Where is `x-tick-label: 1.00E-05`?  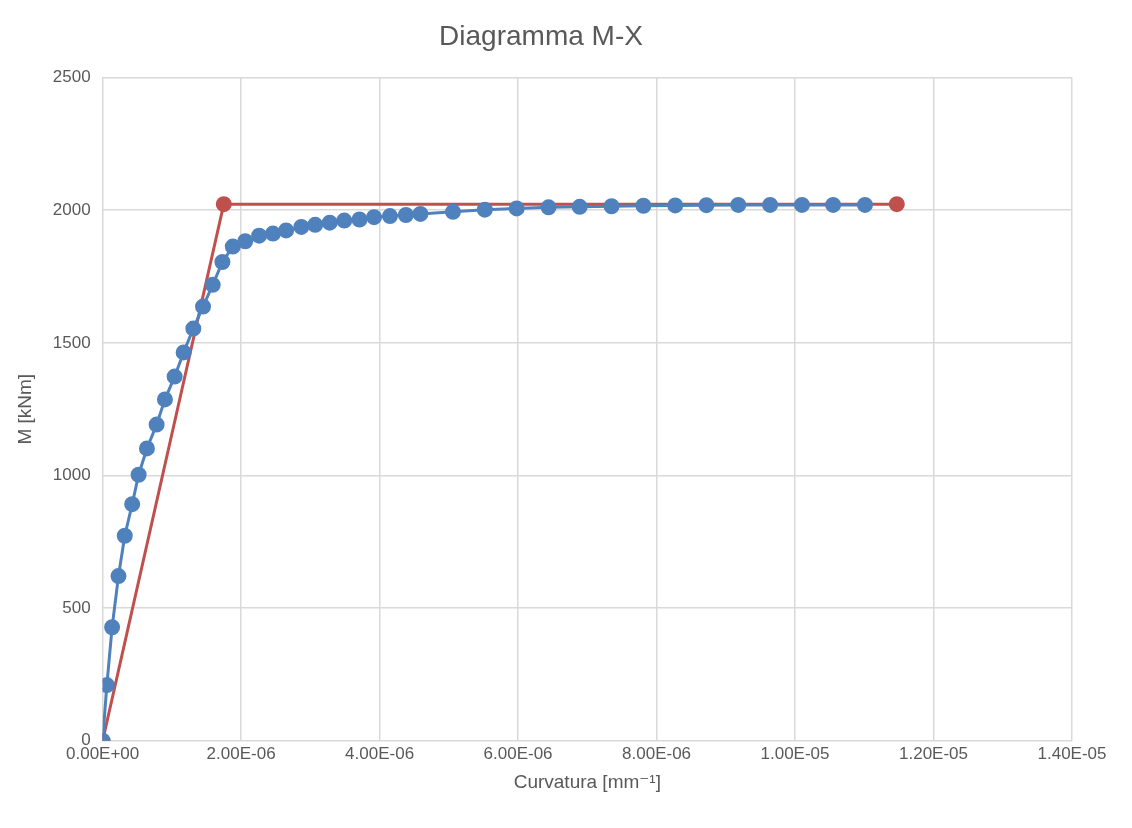
x-tick-label: 1.00E-05 is located at coordinates (795, 753).